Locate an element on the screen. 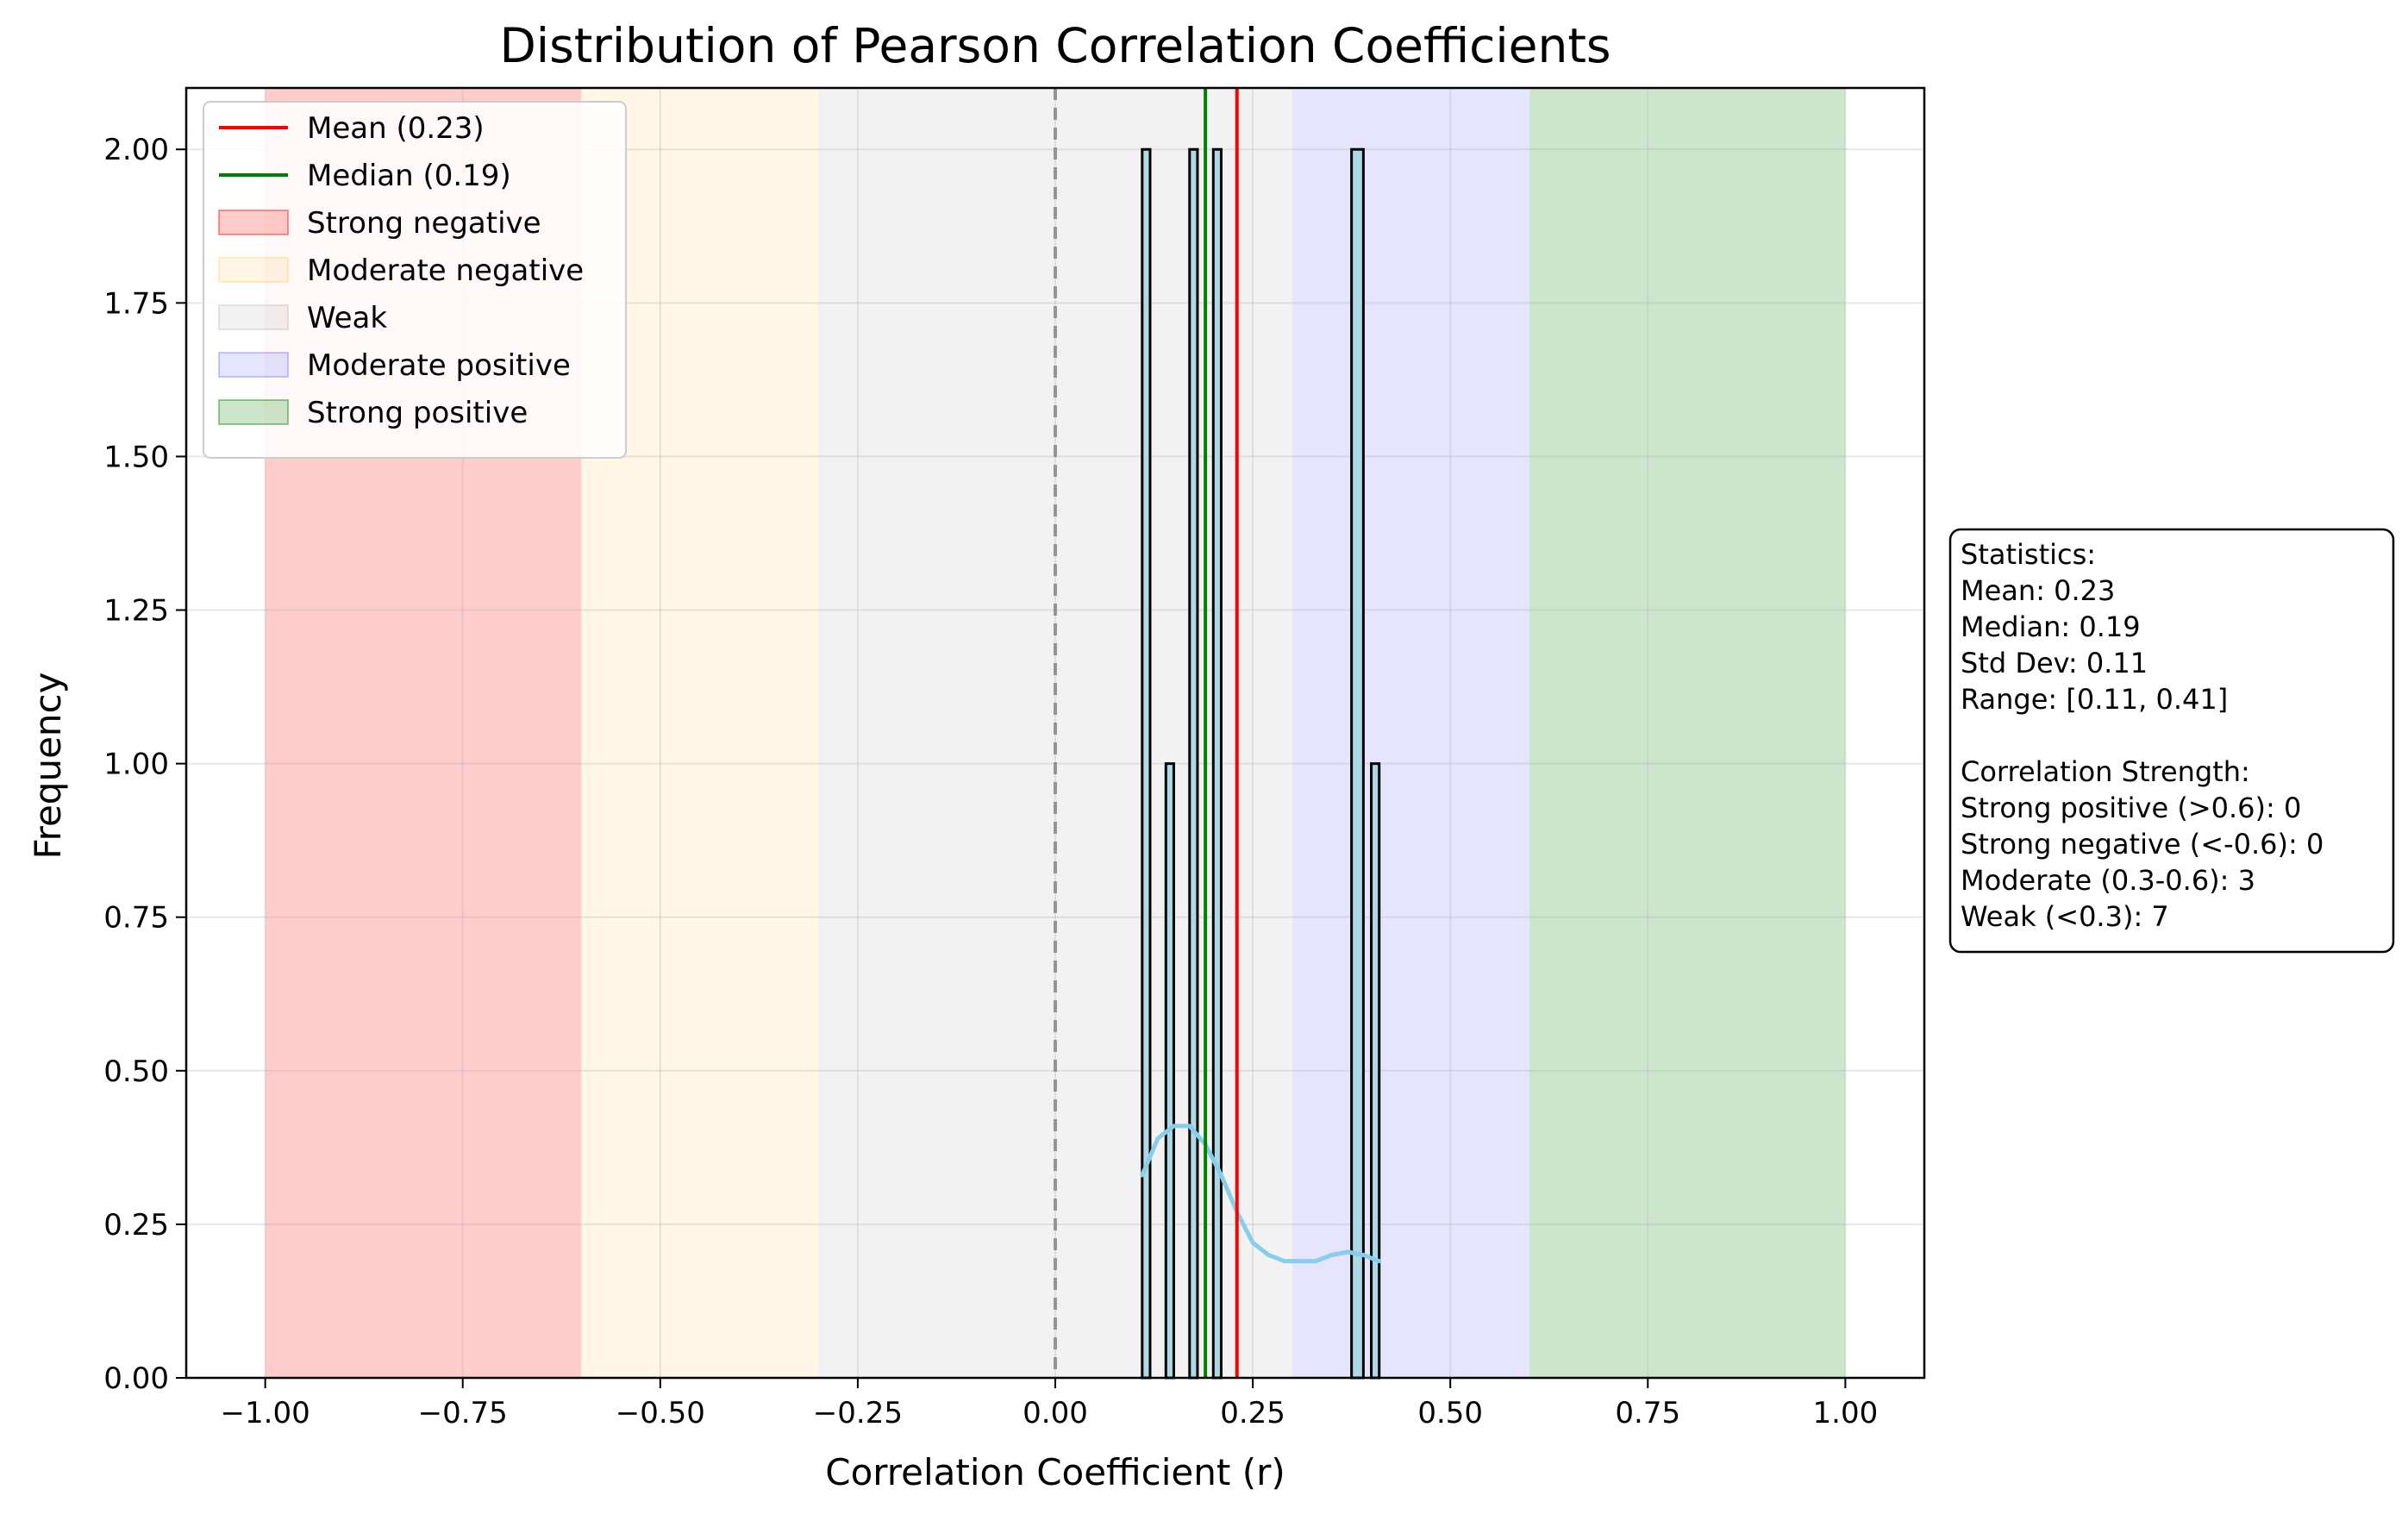 The image size is (2408, 1521). statistics-line: Strong positive (>0.6): 0 is located at coordinates (2131, 808).